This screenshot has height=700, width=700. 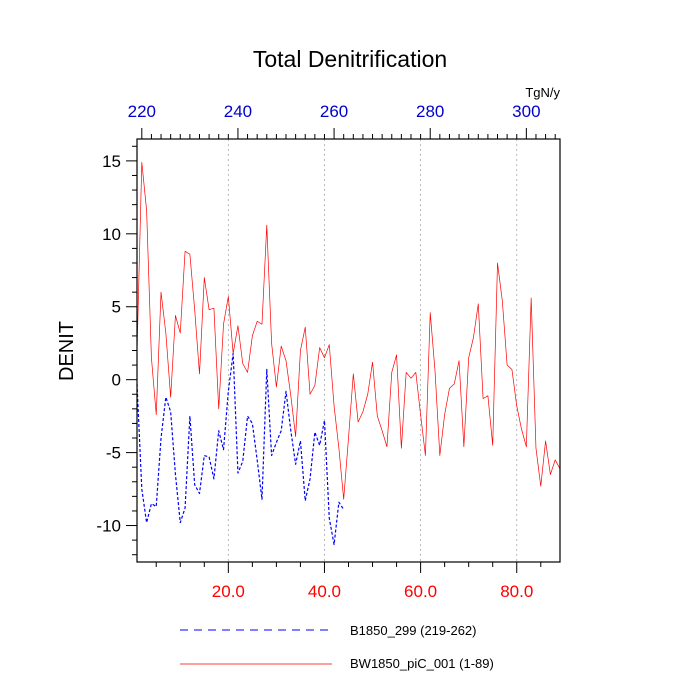 What do you see at coordinates (116, 307) in the screenshot?
I see `y-tick-label-3: 5` at bounding box center [116, 307].